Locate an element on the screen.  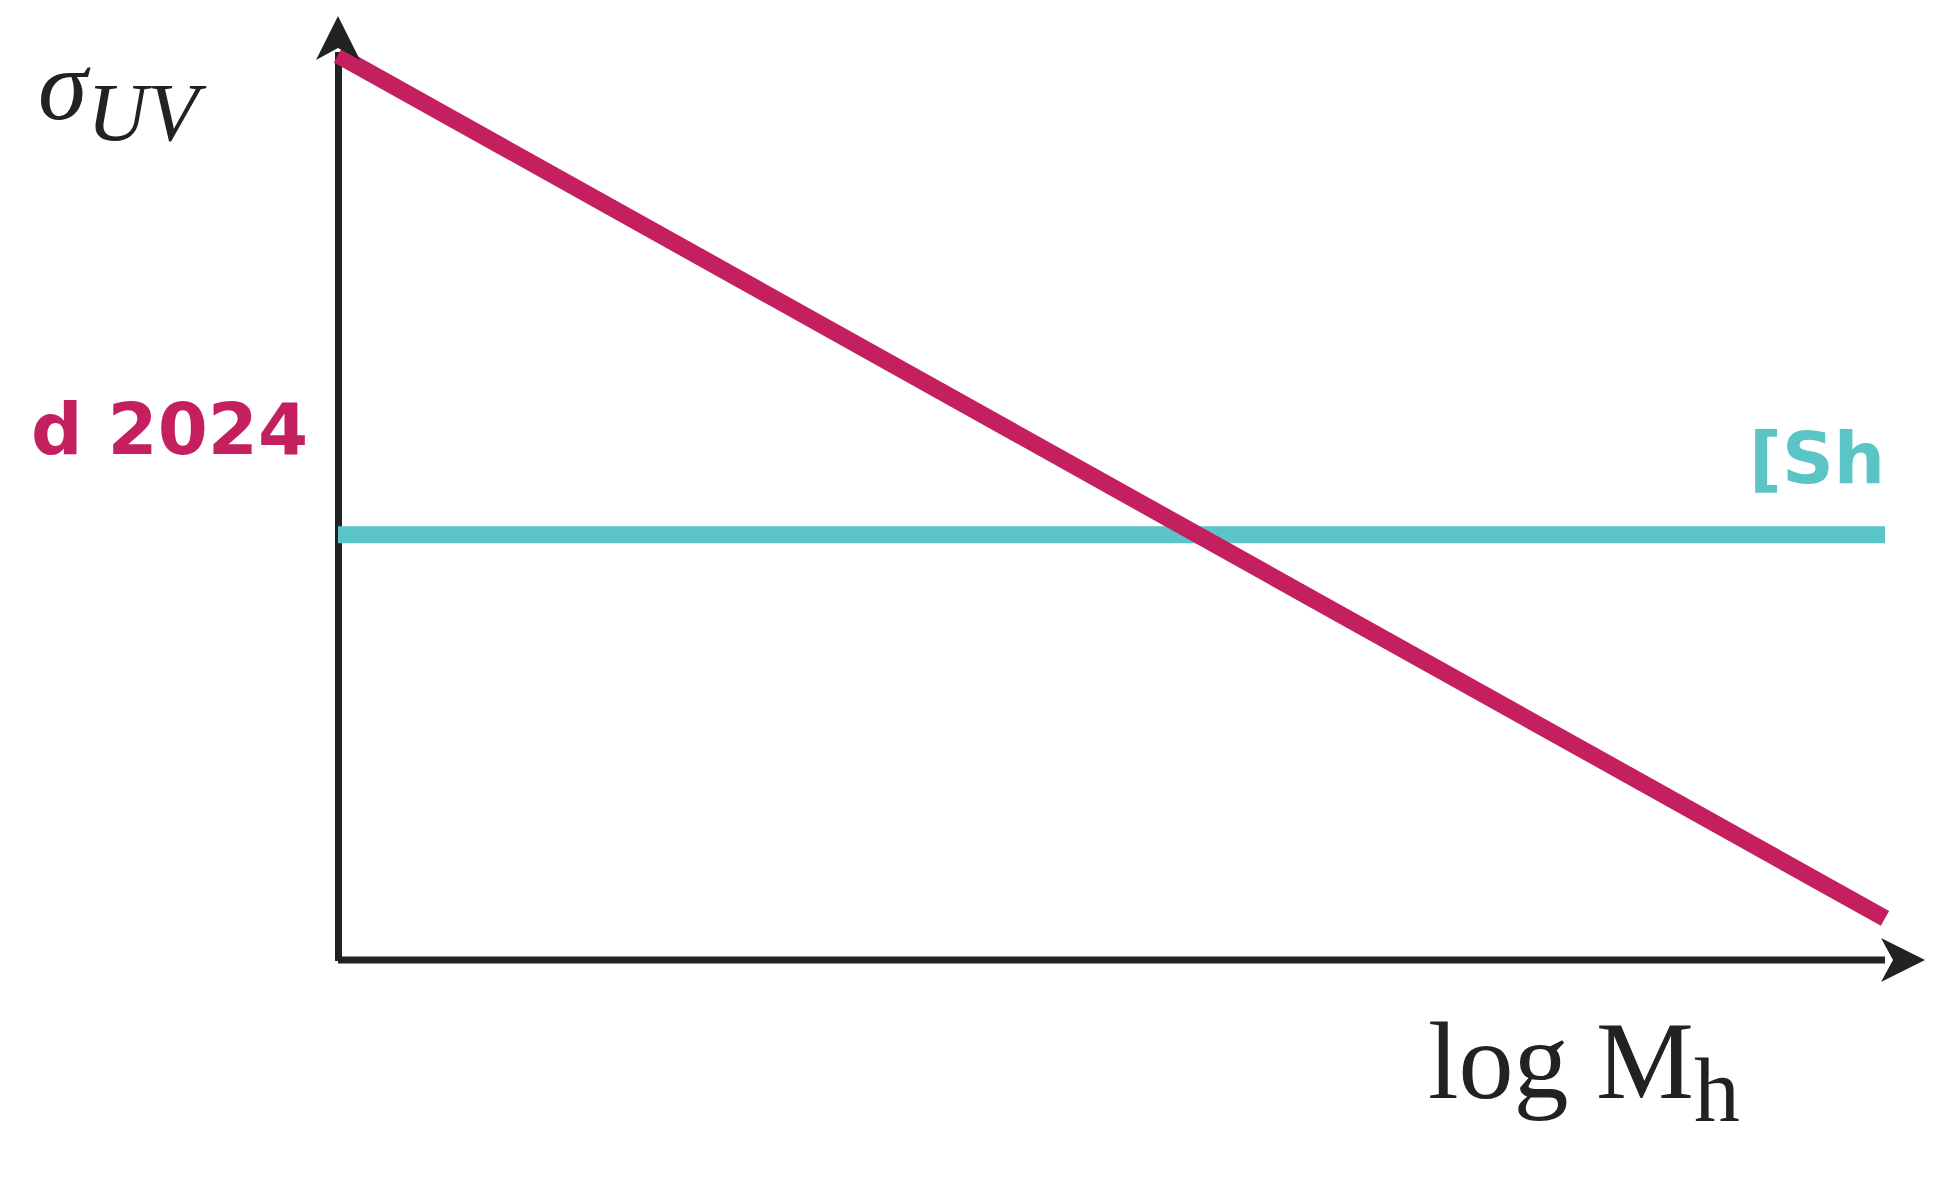
text: d 2024 is located at coordinates (169, 428).